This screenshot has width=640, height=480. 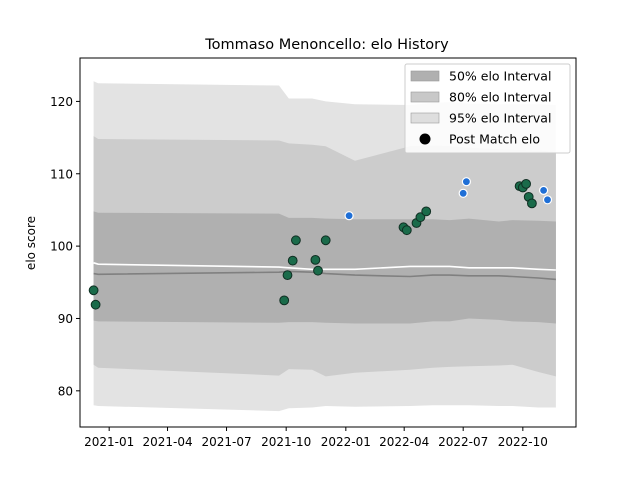 I want to click on chart-title: Tommaso Menoncello: elo History, so click(x=326, y=45).